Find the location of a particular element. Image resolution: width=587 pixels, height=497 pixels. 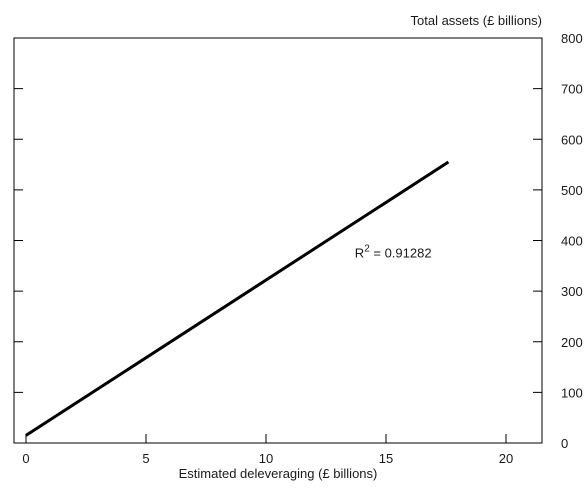

y-tick-label: 500 is located at coordinates (572, 190).